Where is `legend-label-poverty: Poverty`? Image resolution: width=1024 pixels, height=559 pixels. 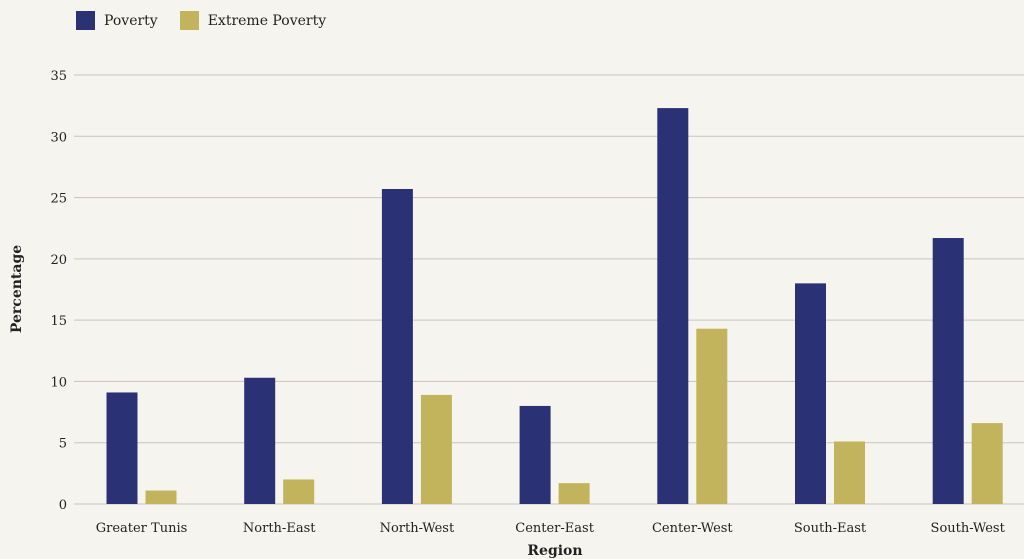
legend-label-poverty: Poverty is located at coordinates (131, 20).